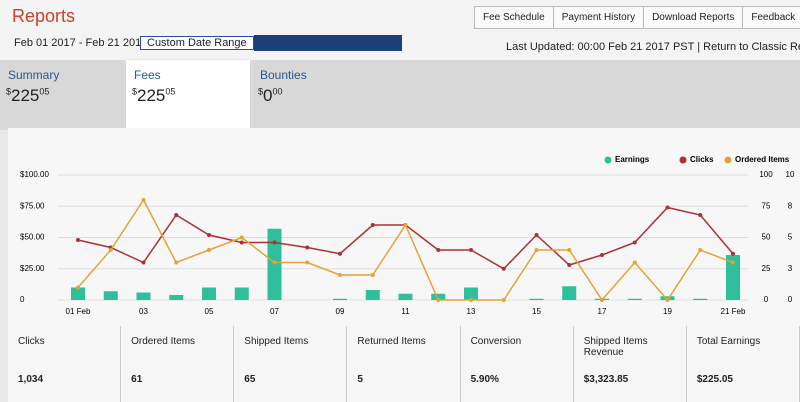 This screenshot has width=800, height=402. Describe the element at coordinates (526, 95) in the screenshot. I see `tab: Bounties $000` at that location.